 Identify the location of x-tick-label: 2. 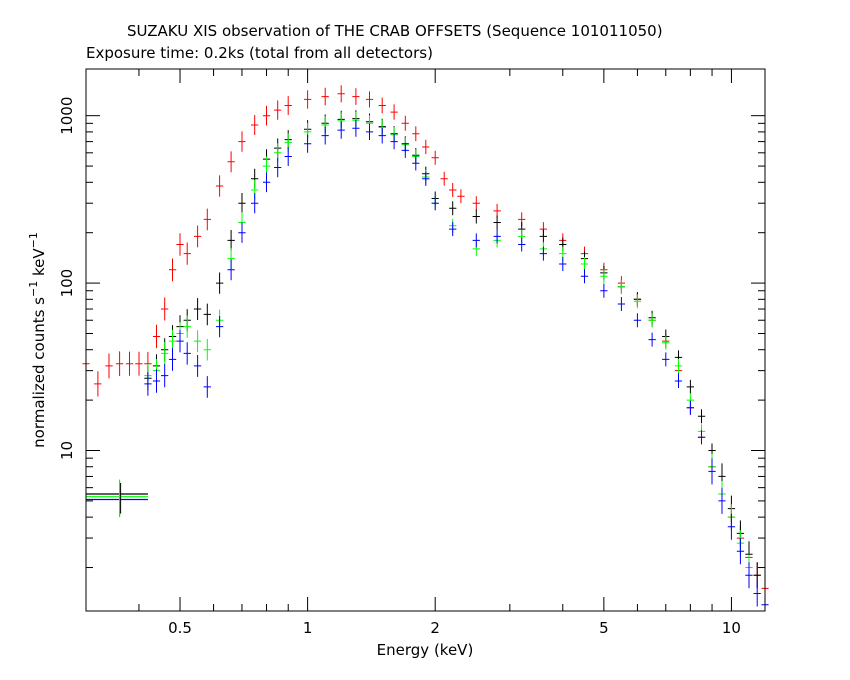
(435, 628).